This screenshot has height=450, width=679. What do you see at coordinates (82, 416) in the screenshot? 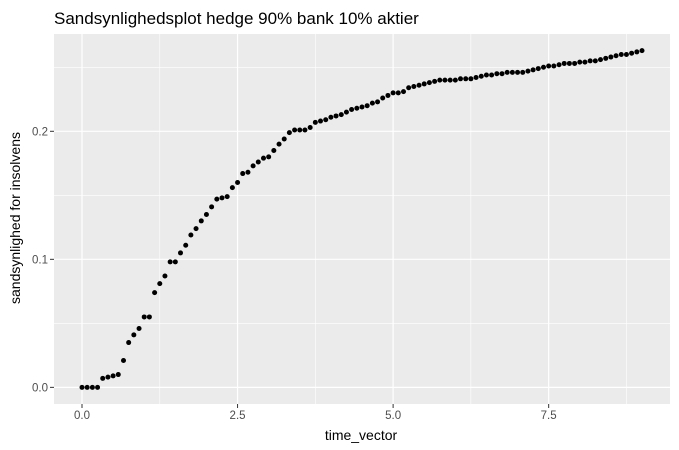
I see `x-tick-label: 0.0` at bounding box center [82, 416].